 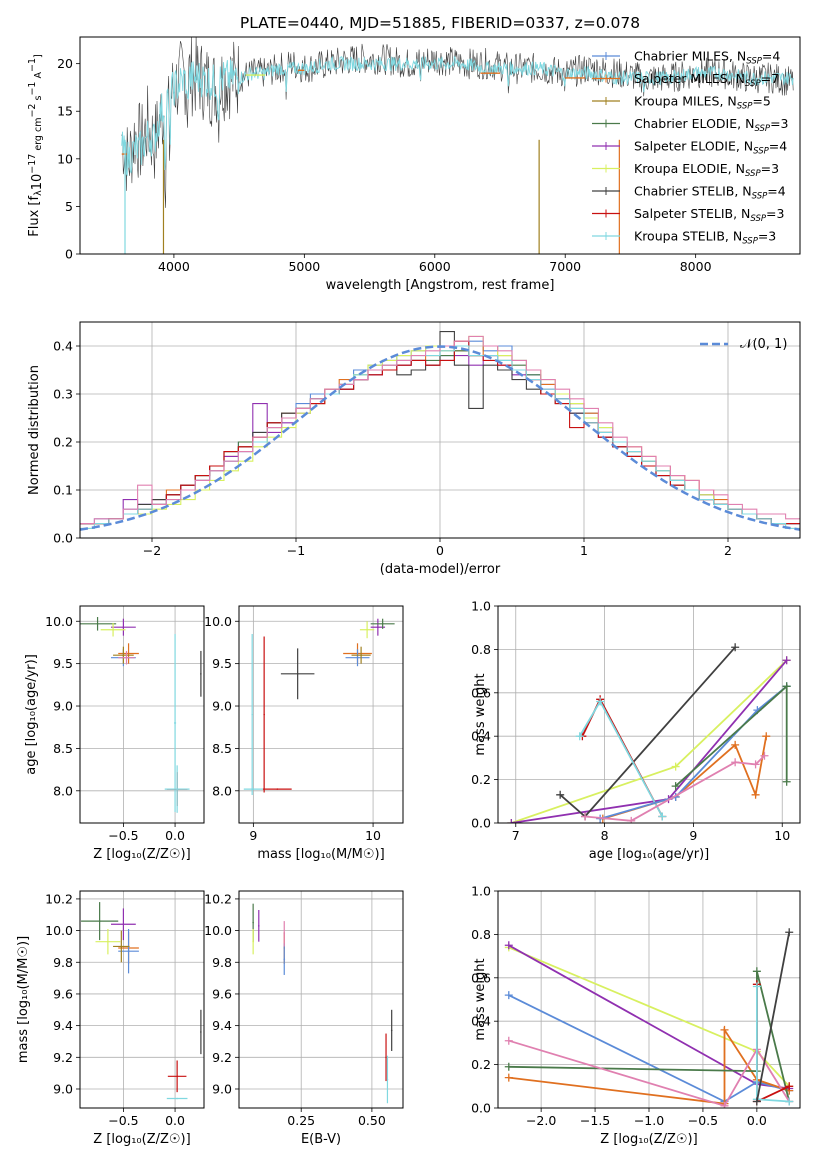 I want to click on y-tick-label: 9.8, so click(x=63, y=962).